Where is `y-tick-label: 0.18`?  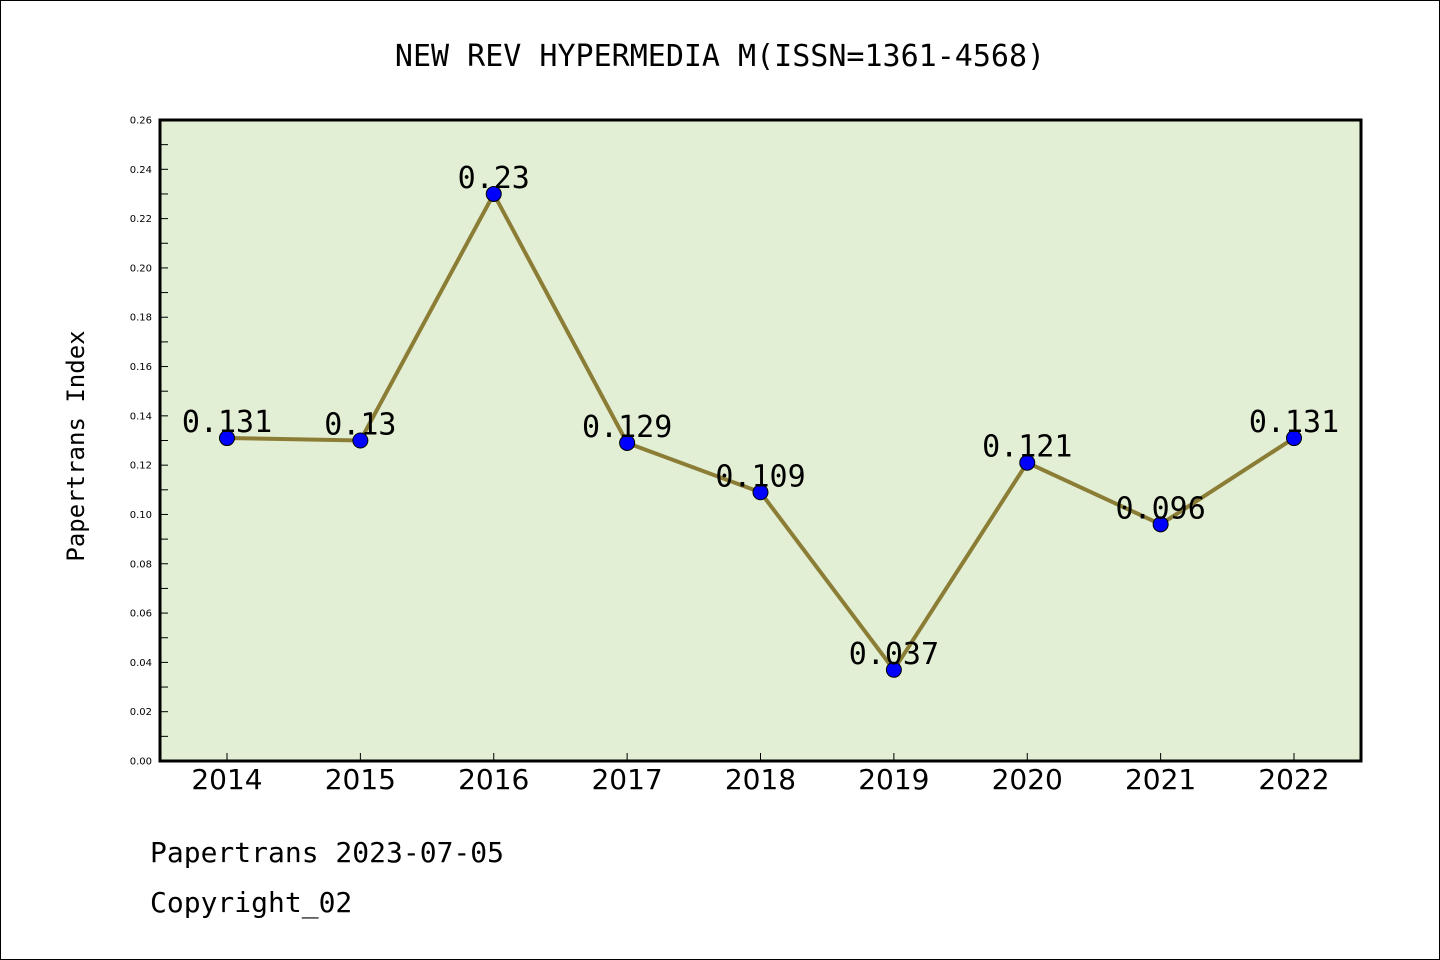
y-tick-label: 0.18 is located at coordinates (141, 318).